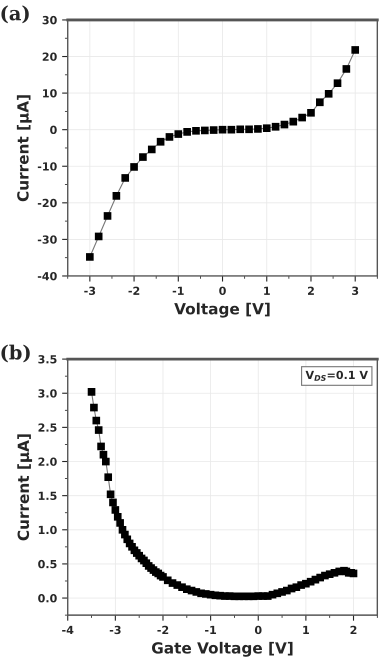 This screenshot has height=665, width=387. What do you see at coordinates (222, 649) in the screenshot?
I see `x-axis-title: Gate Voltage [V]` at bounding box center [222, 649].